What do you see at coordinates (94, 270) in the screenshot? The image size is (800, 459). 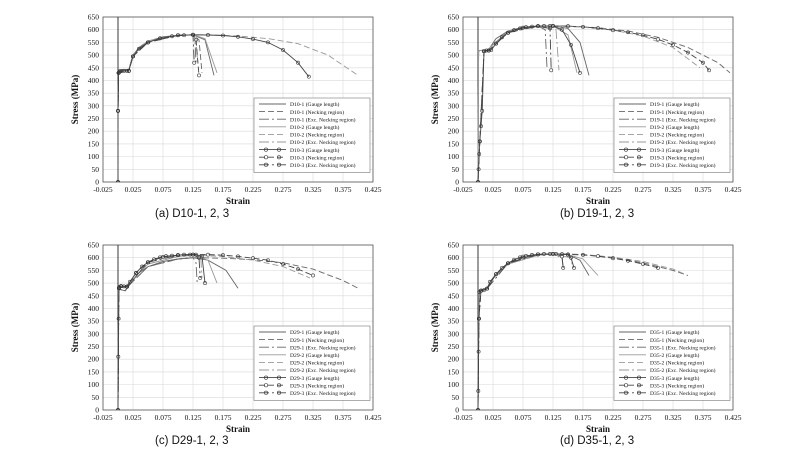 I see `y-tick-label: 550` at bounding box center [94, 270].